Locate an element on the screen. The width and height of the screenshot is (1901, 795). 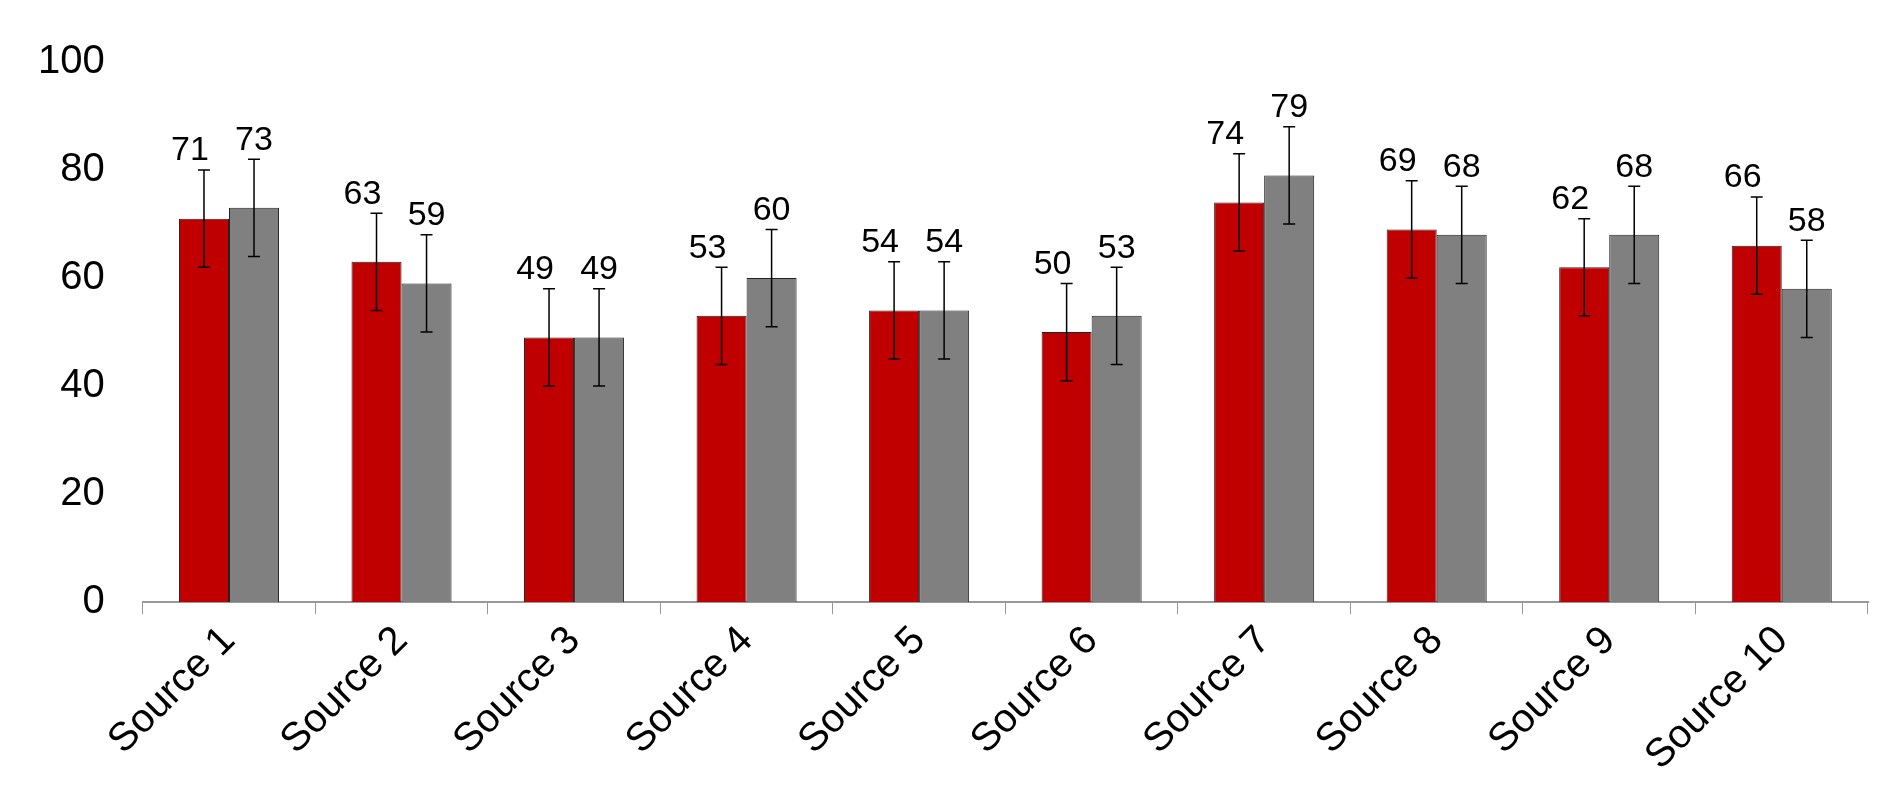
data-label: 62 is located at coordinates (1570, 197).